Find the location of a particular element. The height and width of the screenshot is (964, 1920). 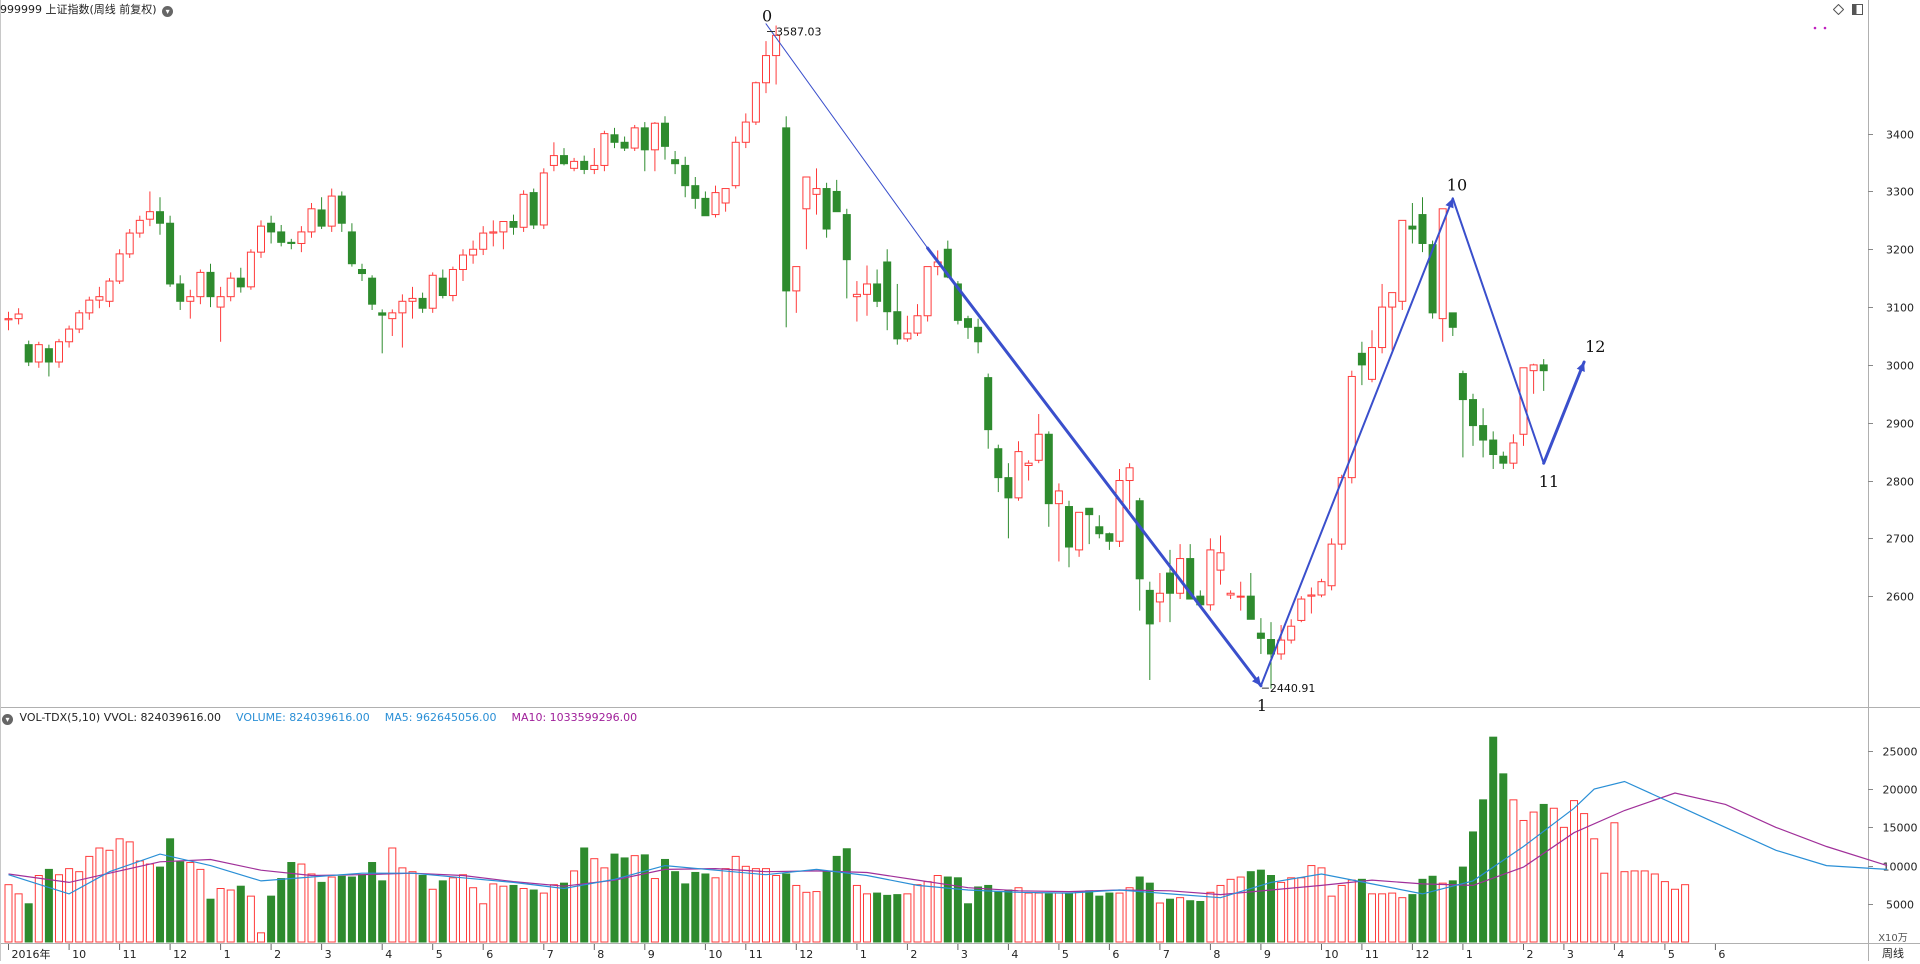

volume-indicator-name: VOL-TDX(5,10) is located at coordinates (60, 717).